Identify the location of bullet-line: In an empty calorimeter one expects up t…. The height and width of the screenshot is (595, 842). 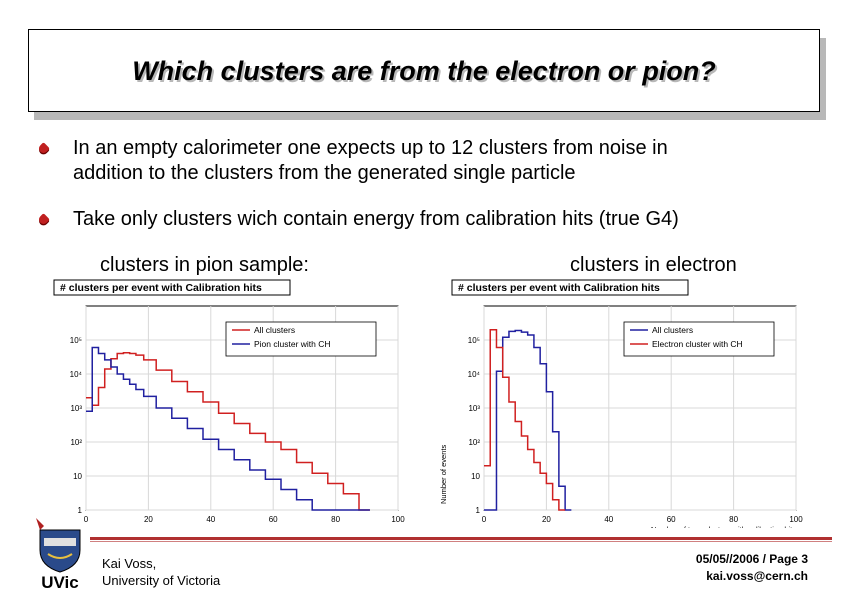
(370, 148).